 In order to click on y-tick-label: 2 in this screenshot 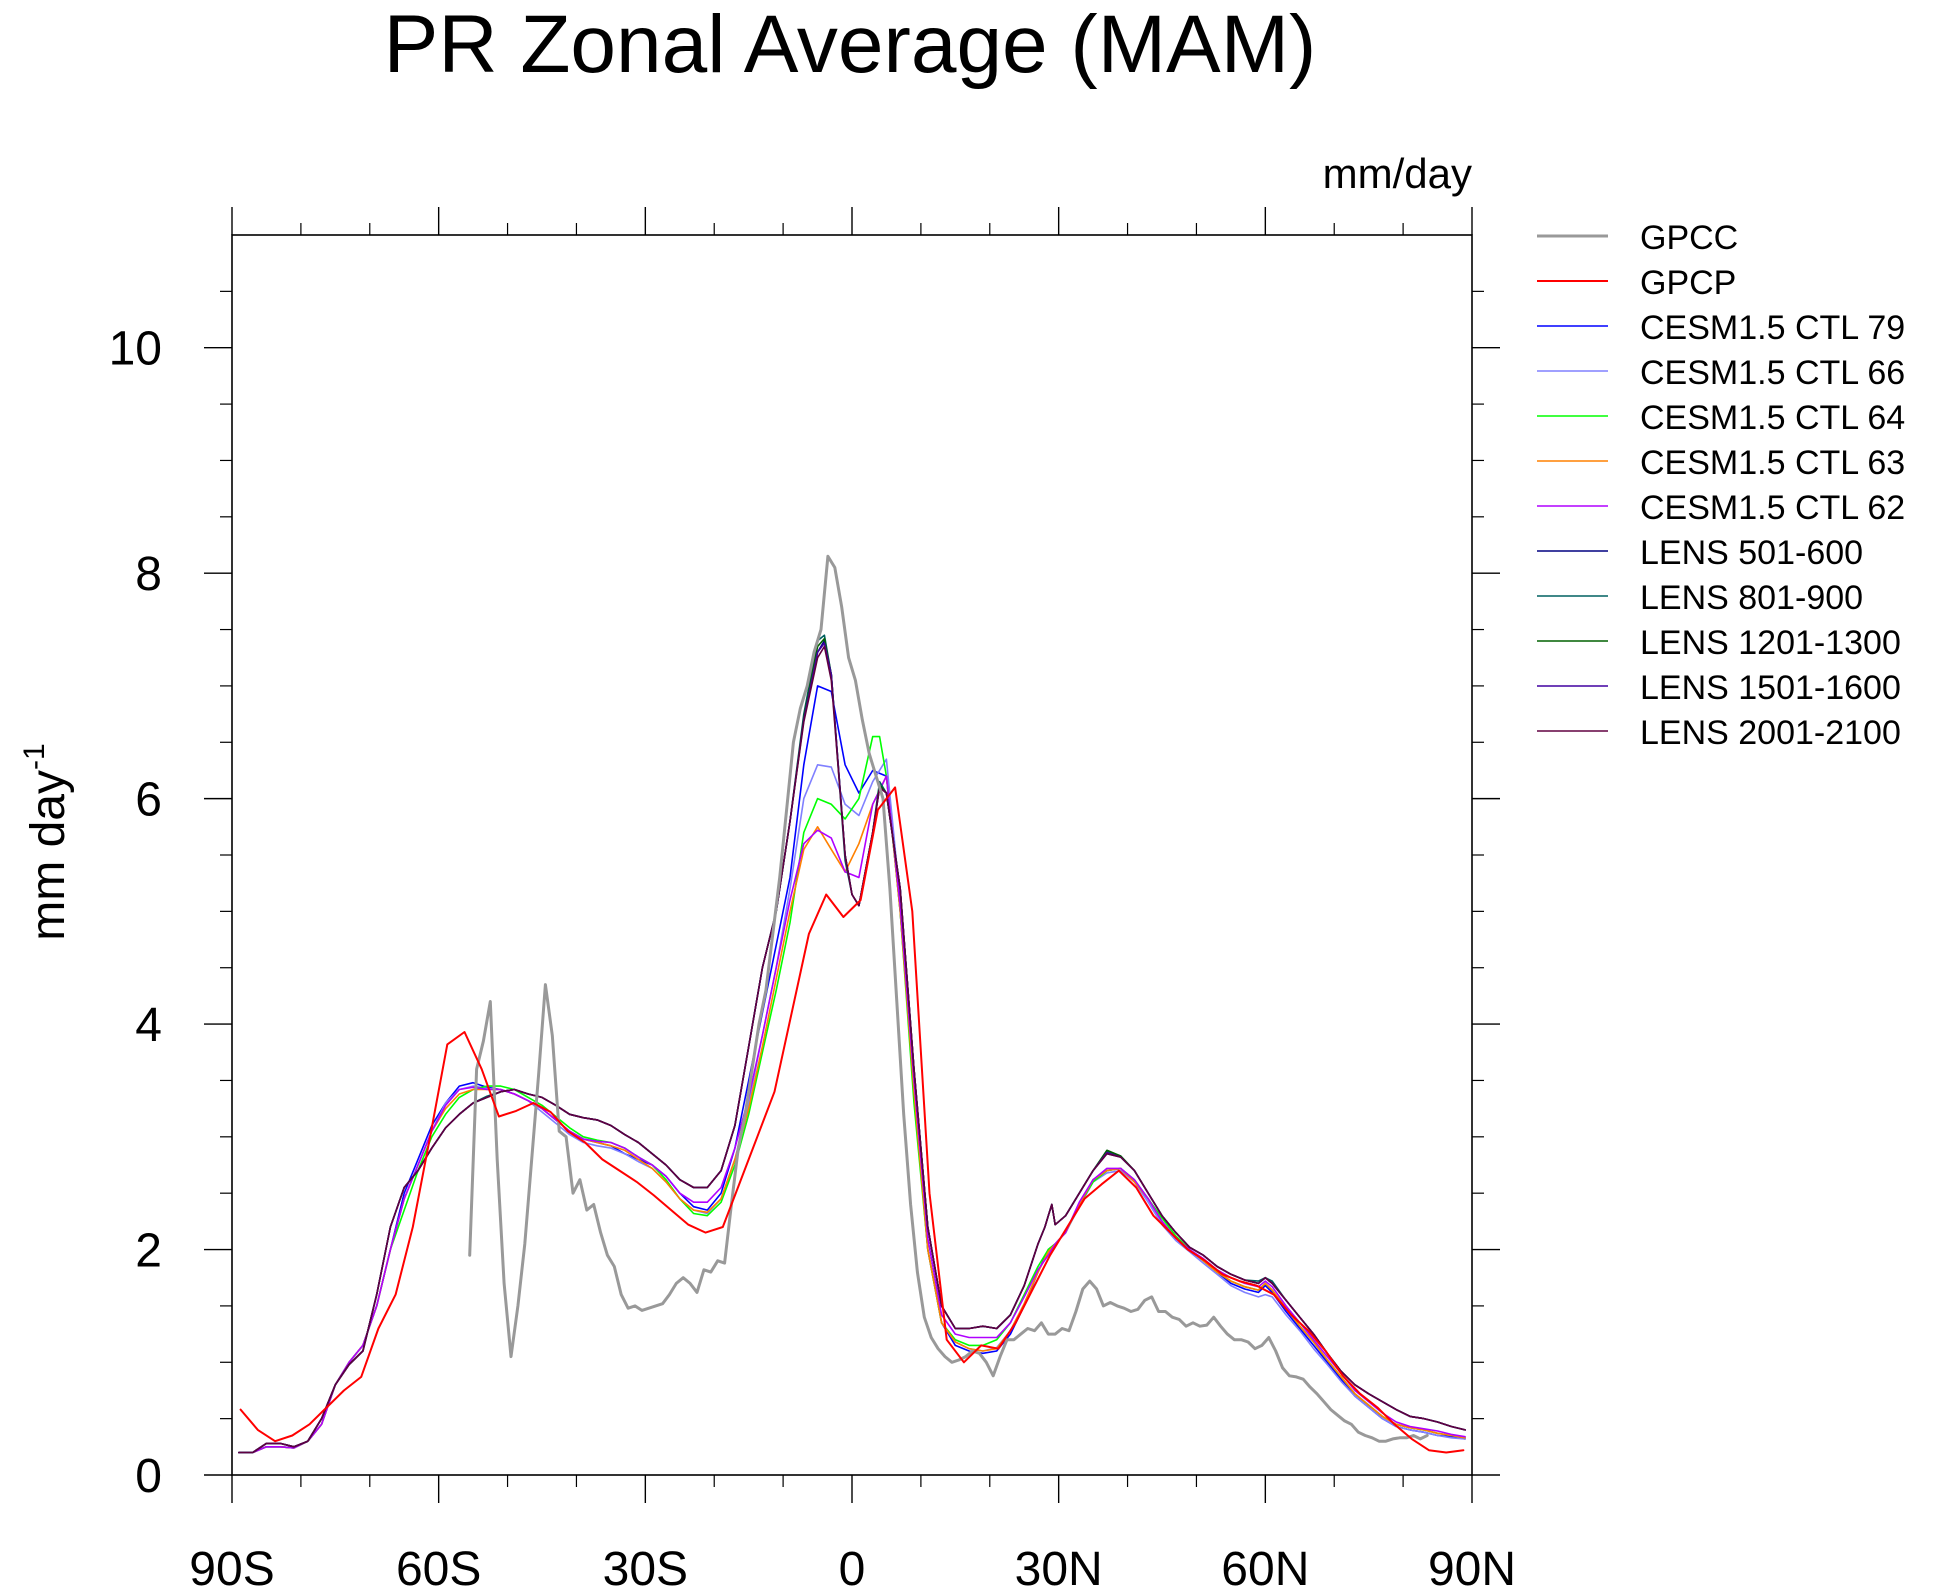, I will do `click(148, 1251)`.